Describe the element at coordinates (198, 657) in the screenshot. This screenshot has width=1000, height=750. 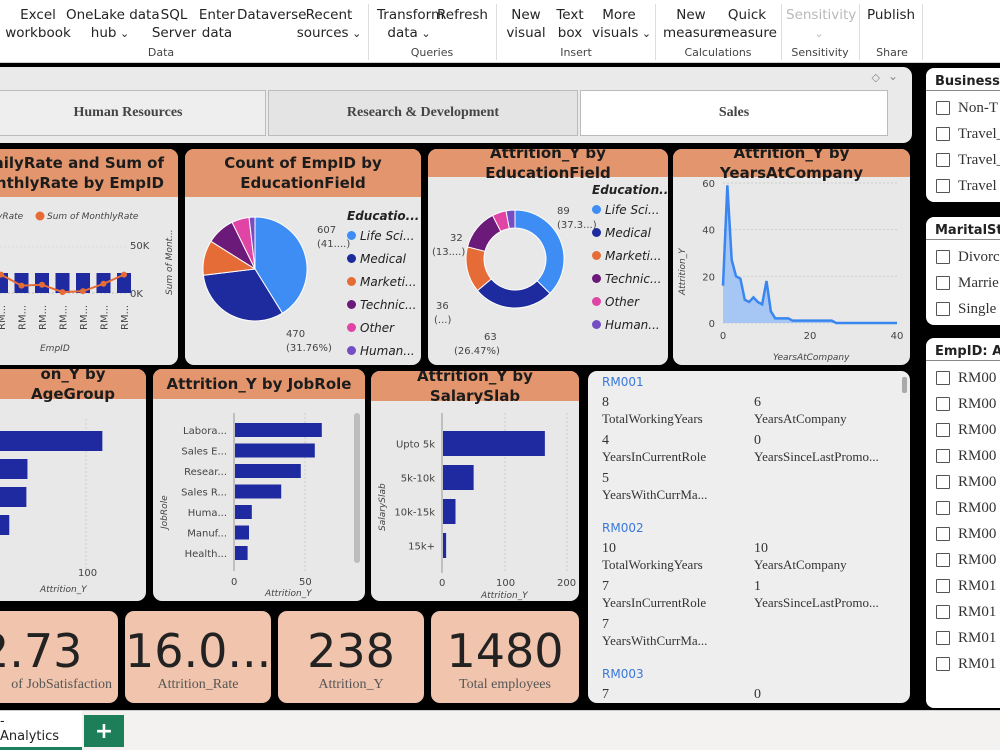
I see `kpi-card-attrition-rate: 16.0... Attrition_Rate` at that location.